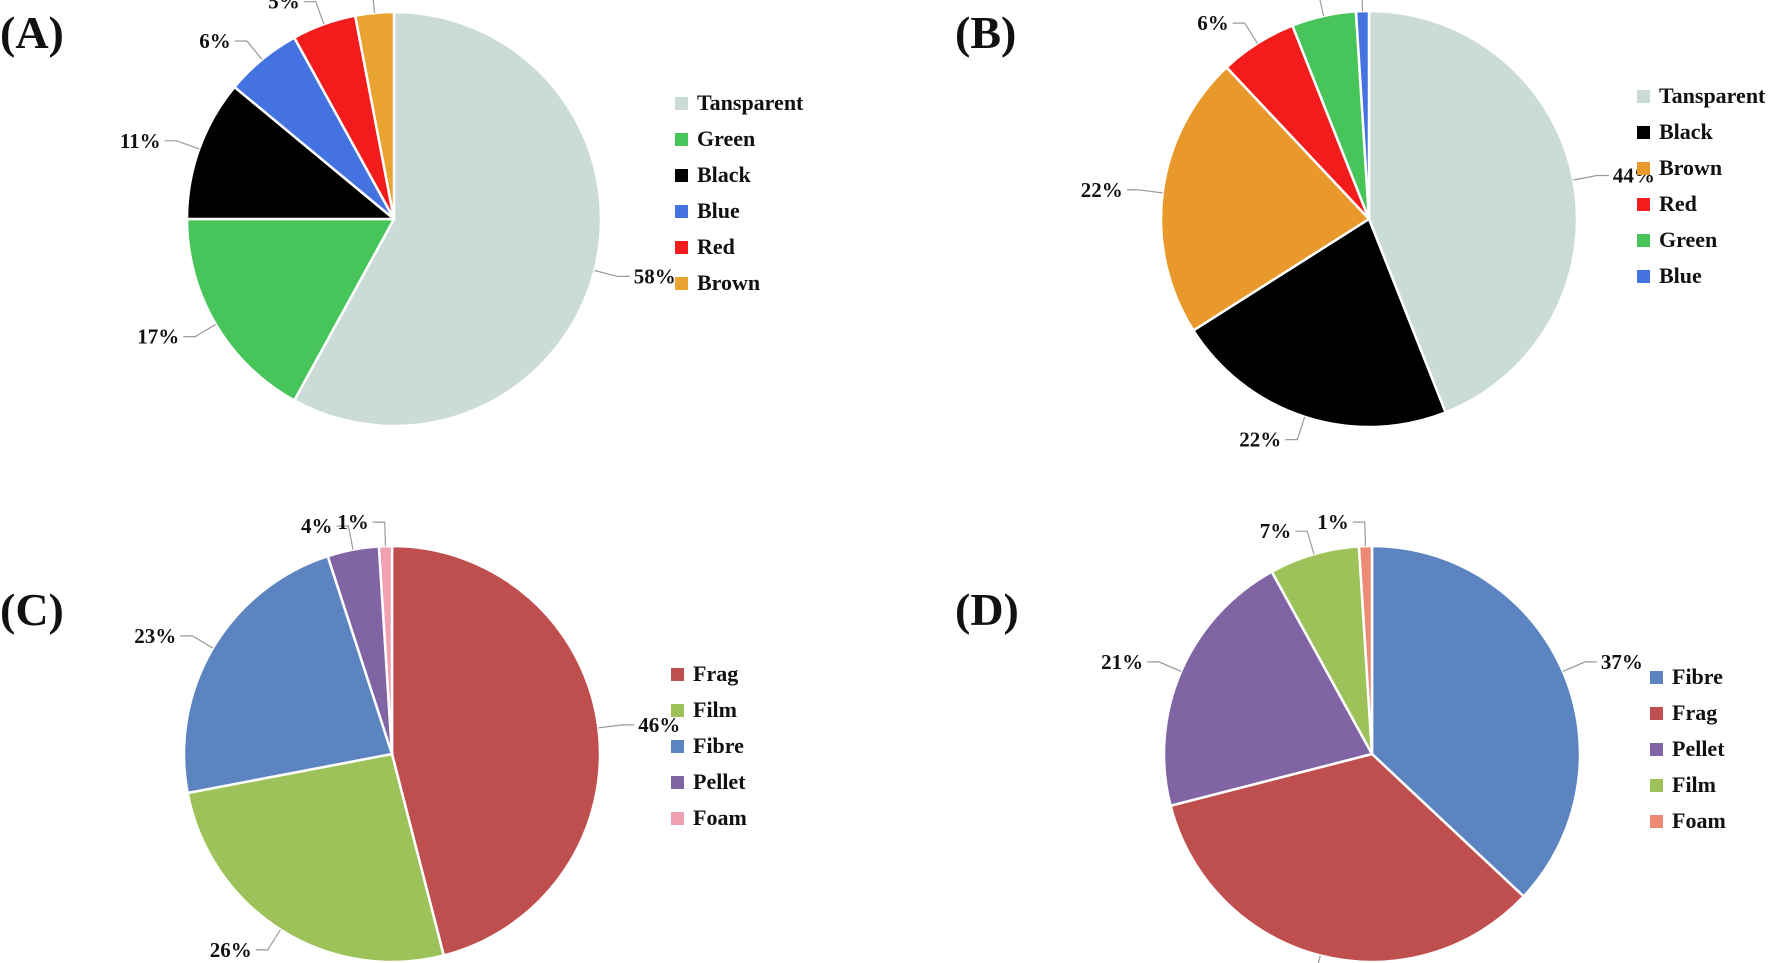  Describe the element at coordinates (1643, 132) in the screenshot. I see `legend-swatch-black` at that location.